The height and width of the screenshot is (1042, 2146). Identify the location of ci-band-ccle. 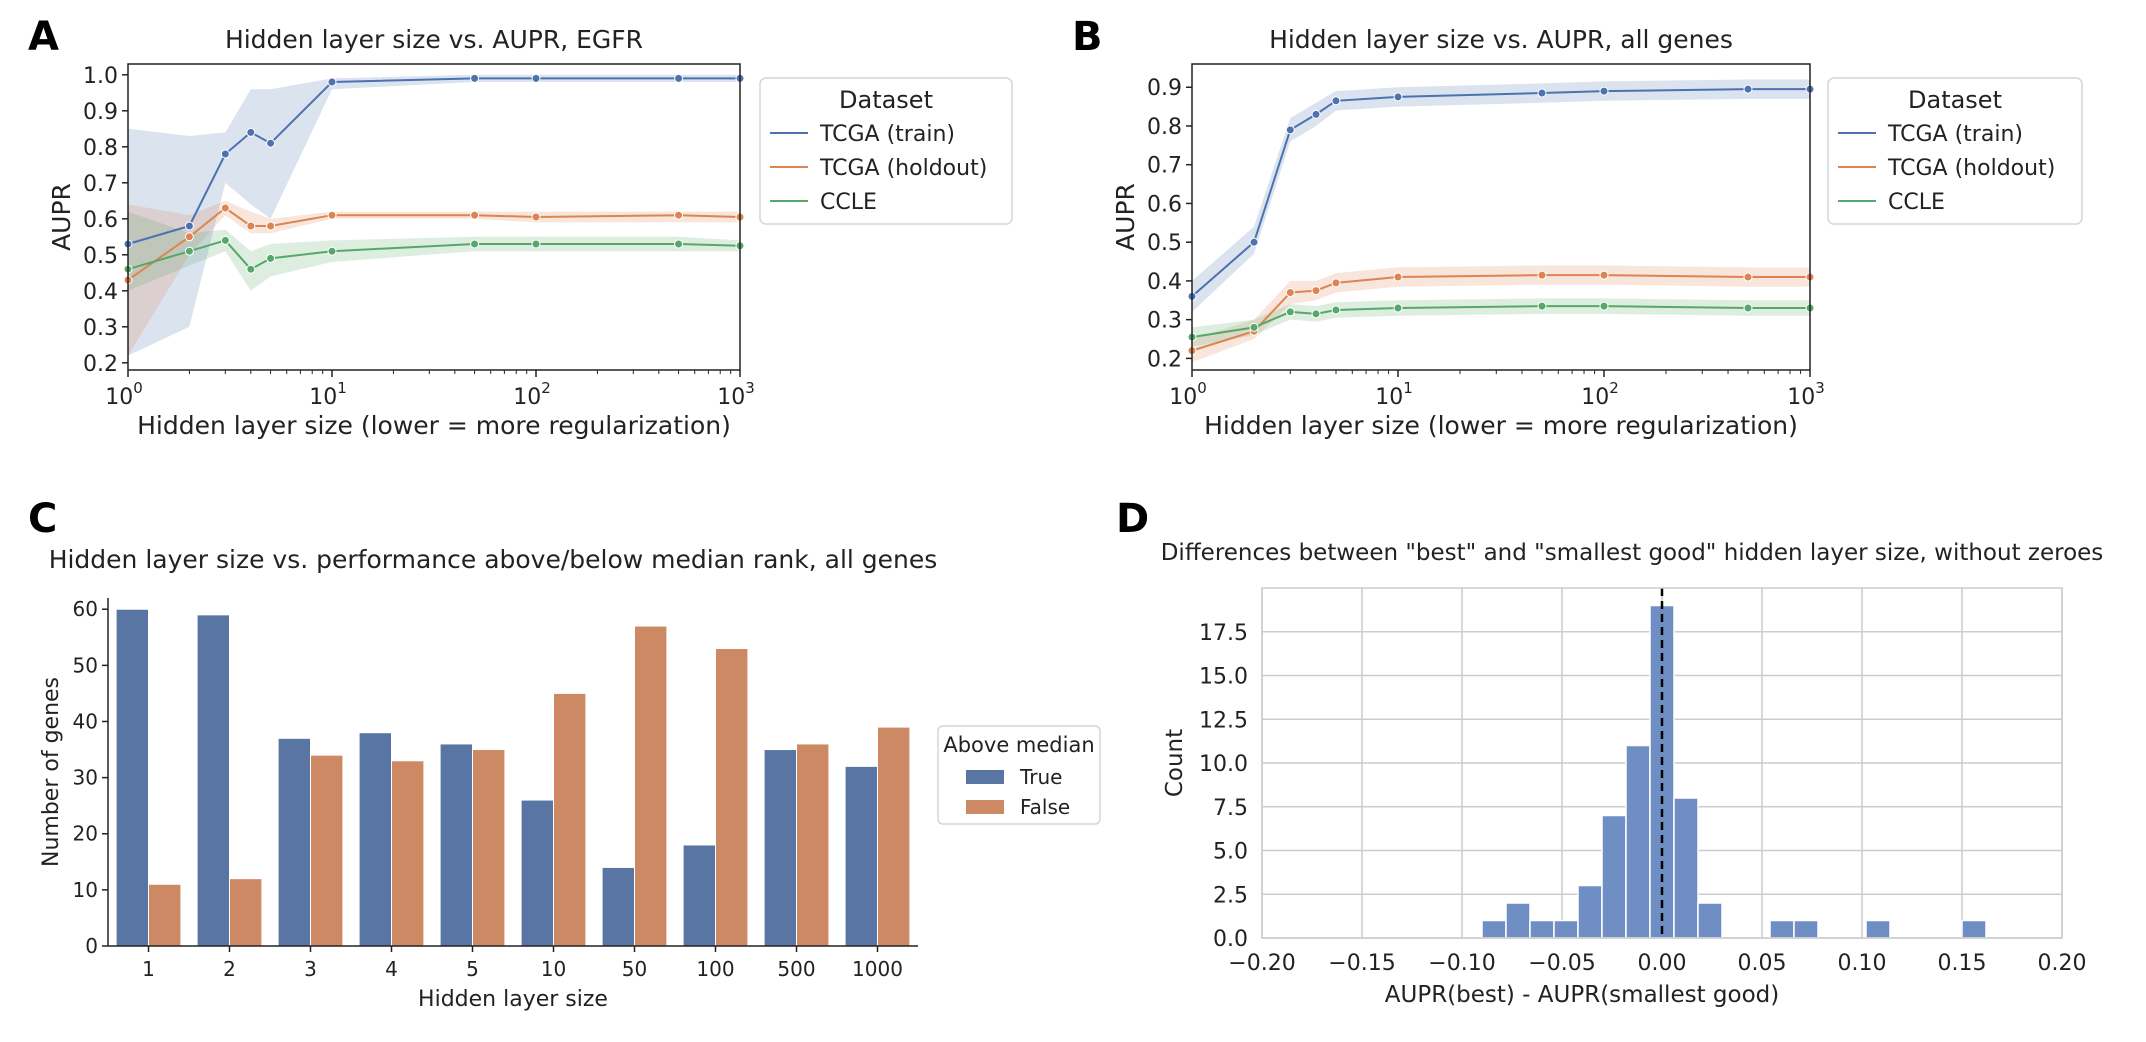
(434, 251).